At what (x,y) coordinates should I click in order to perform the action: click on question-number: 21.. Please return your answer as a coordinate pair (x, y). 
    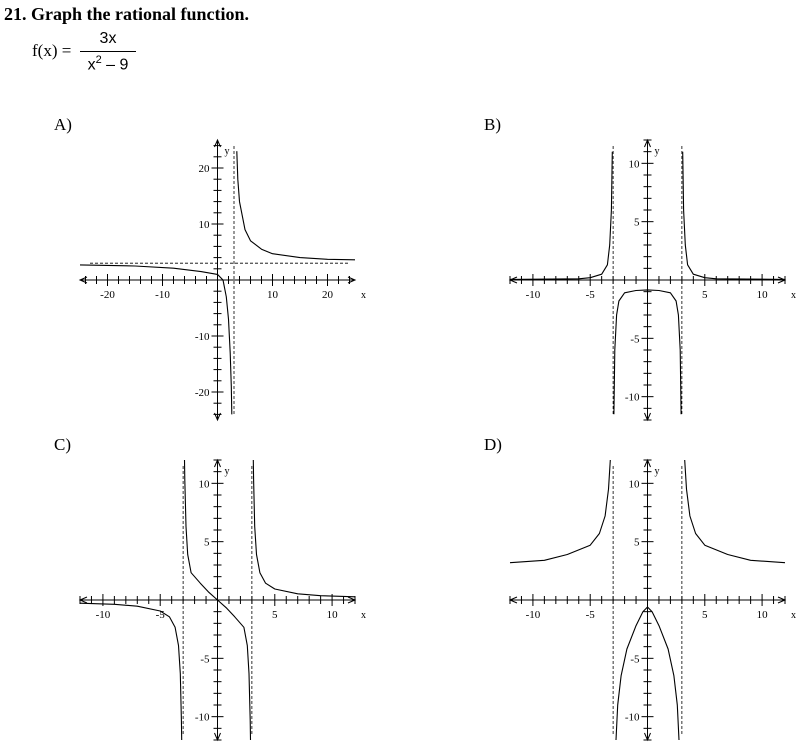
    Looking at the image, I should click on (15, 14).